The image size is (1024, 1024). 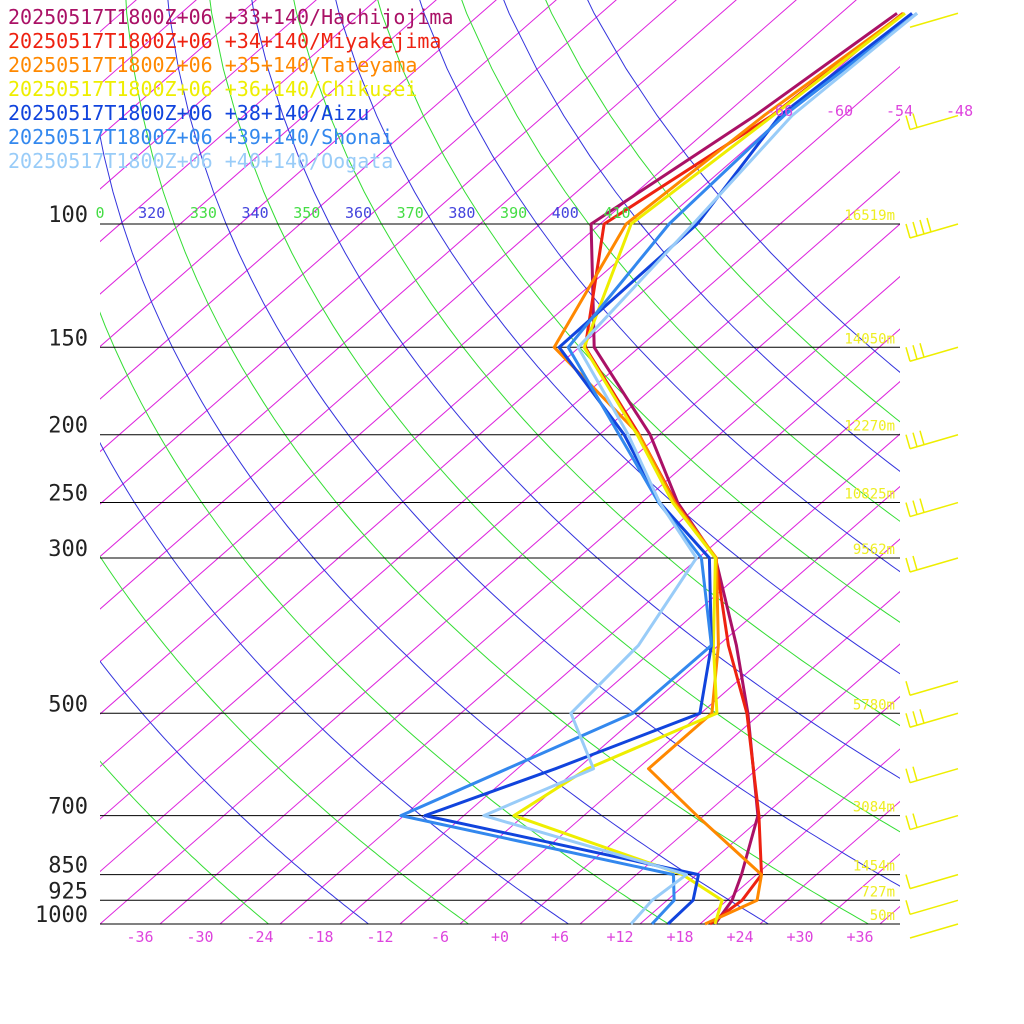 What do you see at coordinates (319, 937) in the screenshot?
I see `temperature-tick-label: -18` at bounding box center [319, 937].